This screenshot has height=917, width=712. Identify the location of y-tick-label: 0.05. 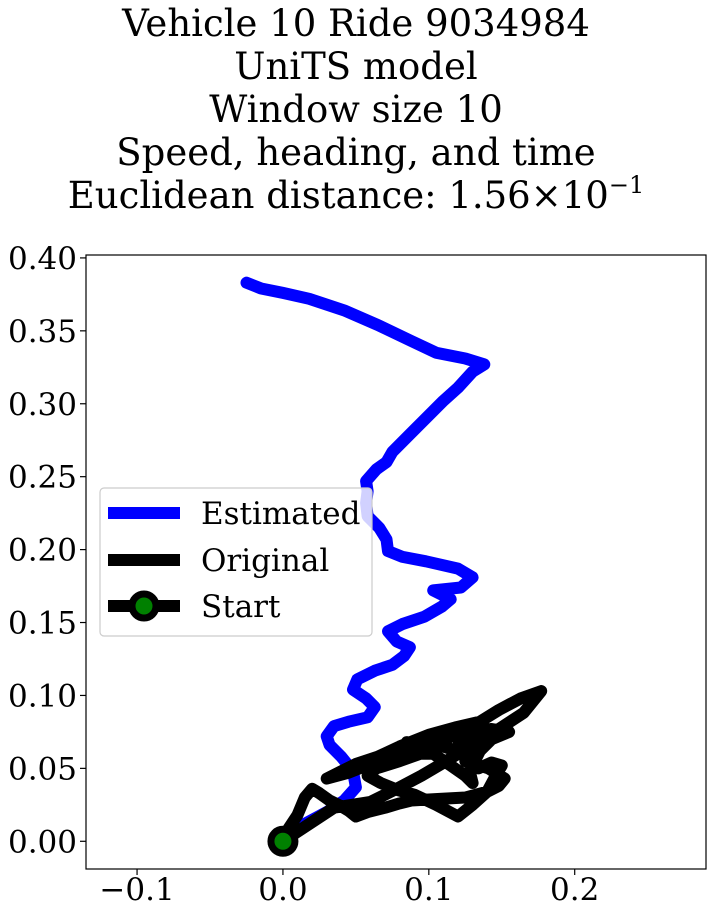
(42, 769).